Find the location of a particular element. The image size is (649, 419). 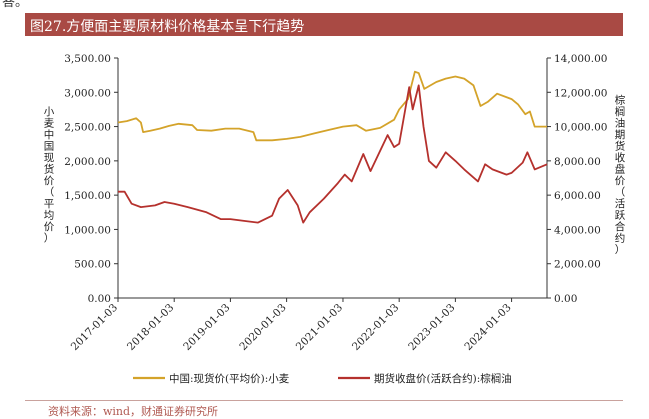

x-tick-label: 2020-01-03 is located at coordinates (262, 327).